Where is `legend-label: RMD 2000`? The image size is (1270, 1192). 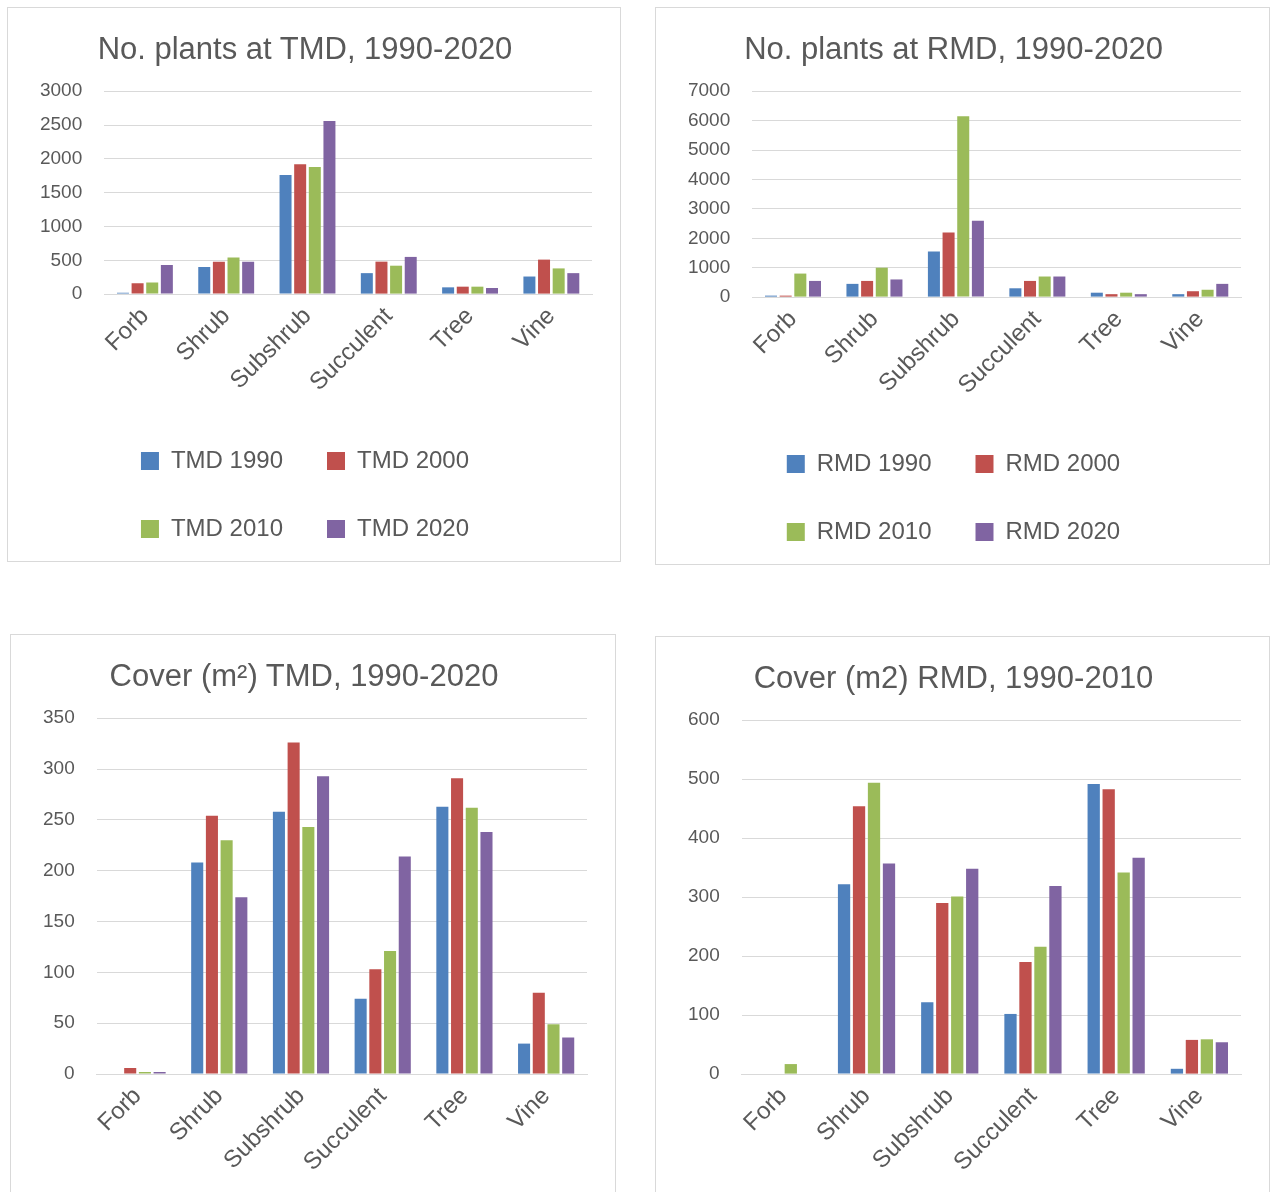 legend-label: RMD 2000 is located at coordinates (1063, 462).